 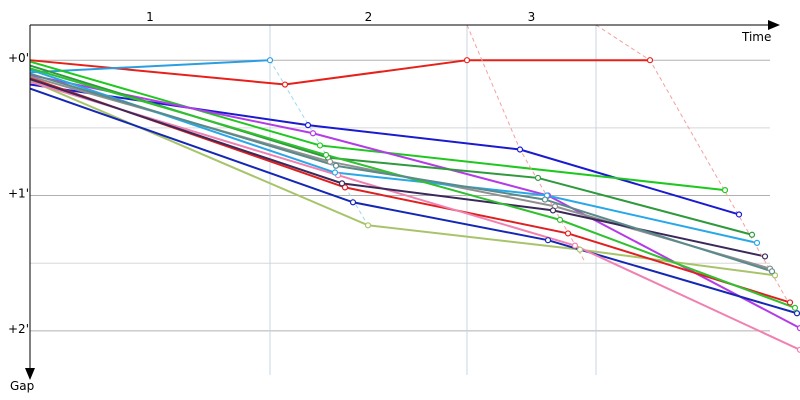 I want to click on y-tick-label: +0', so click(x=18, y=58).